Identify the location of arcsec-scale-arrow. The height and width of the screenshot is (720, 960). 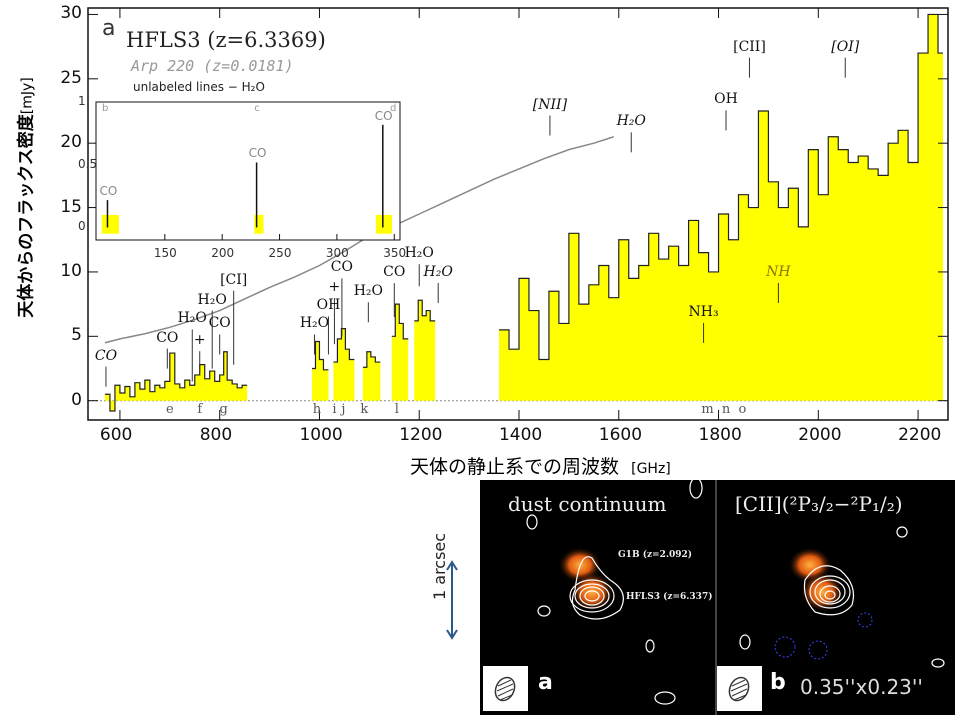
(452, 600).